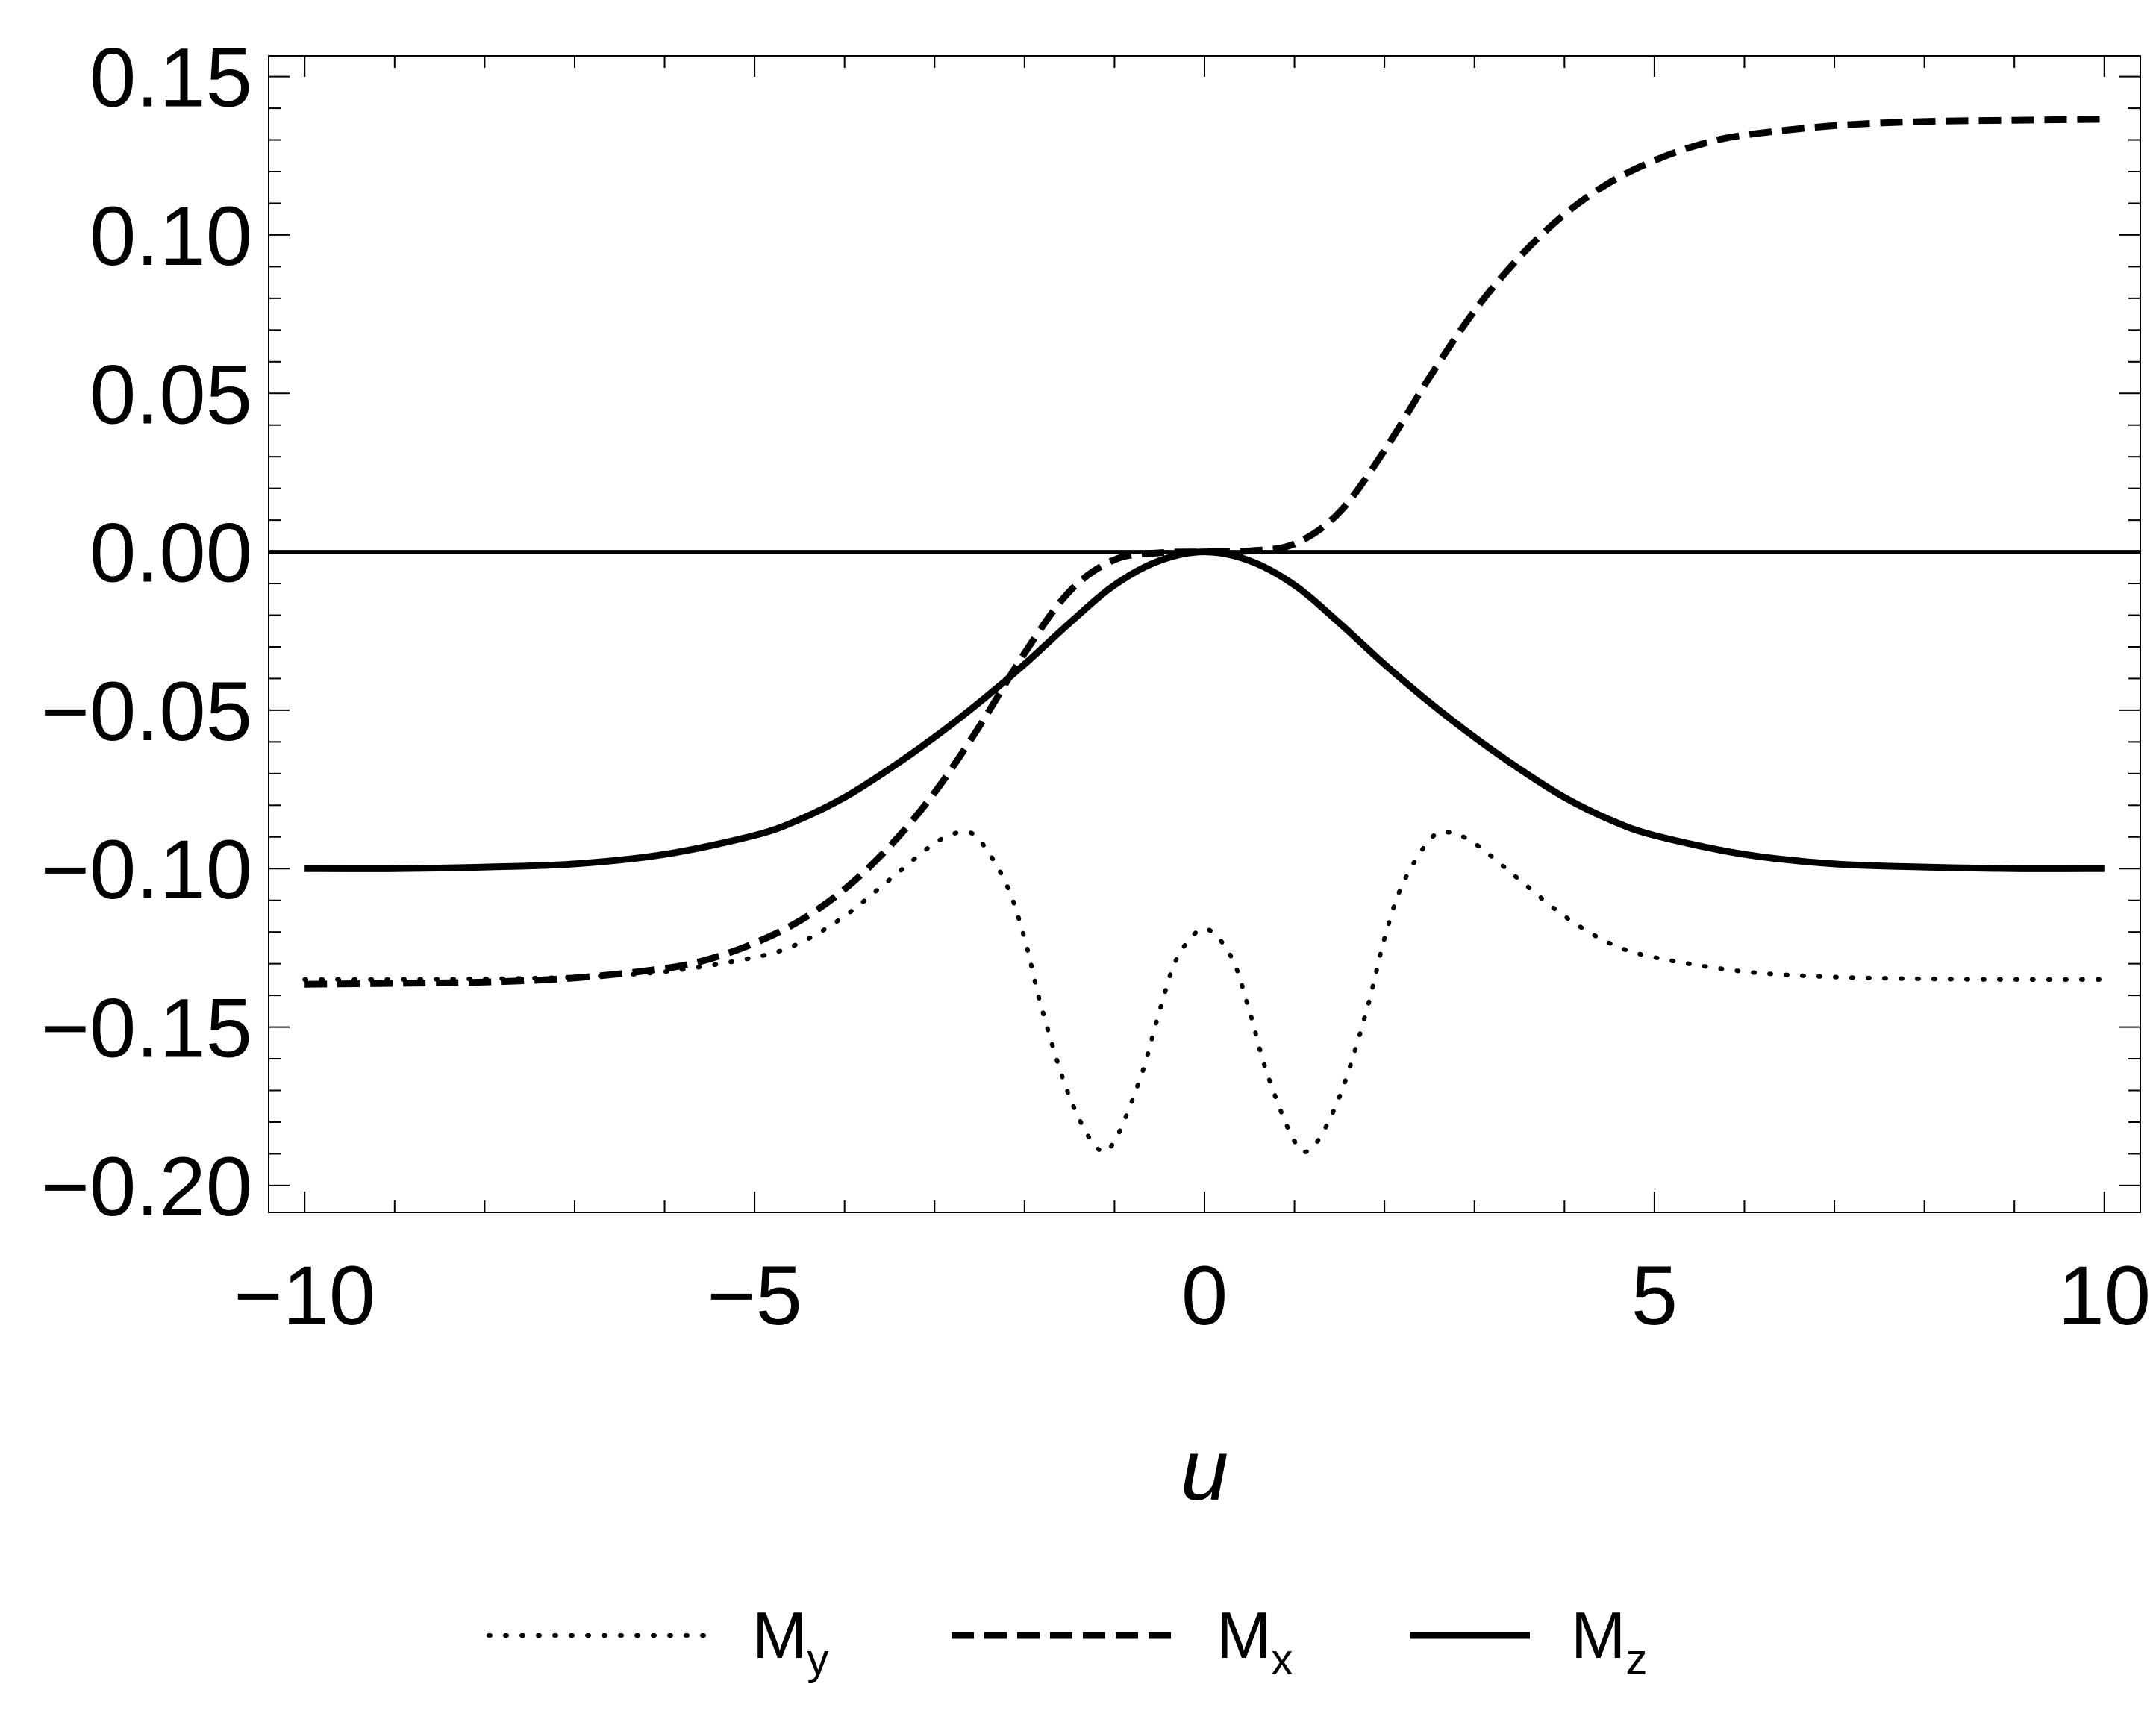  I want to click on legend-label-my: My, so click(790, 1641).